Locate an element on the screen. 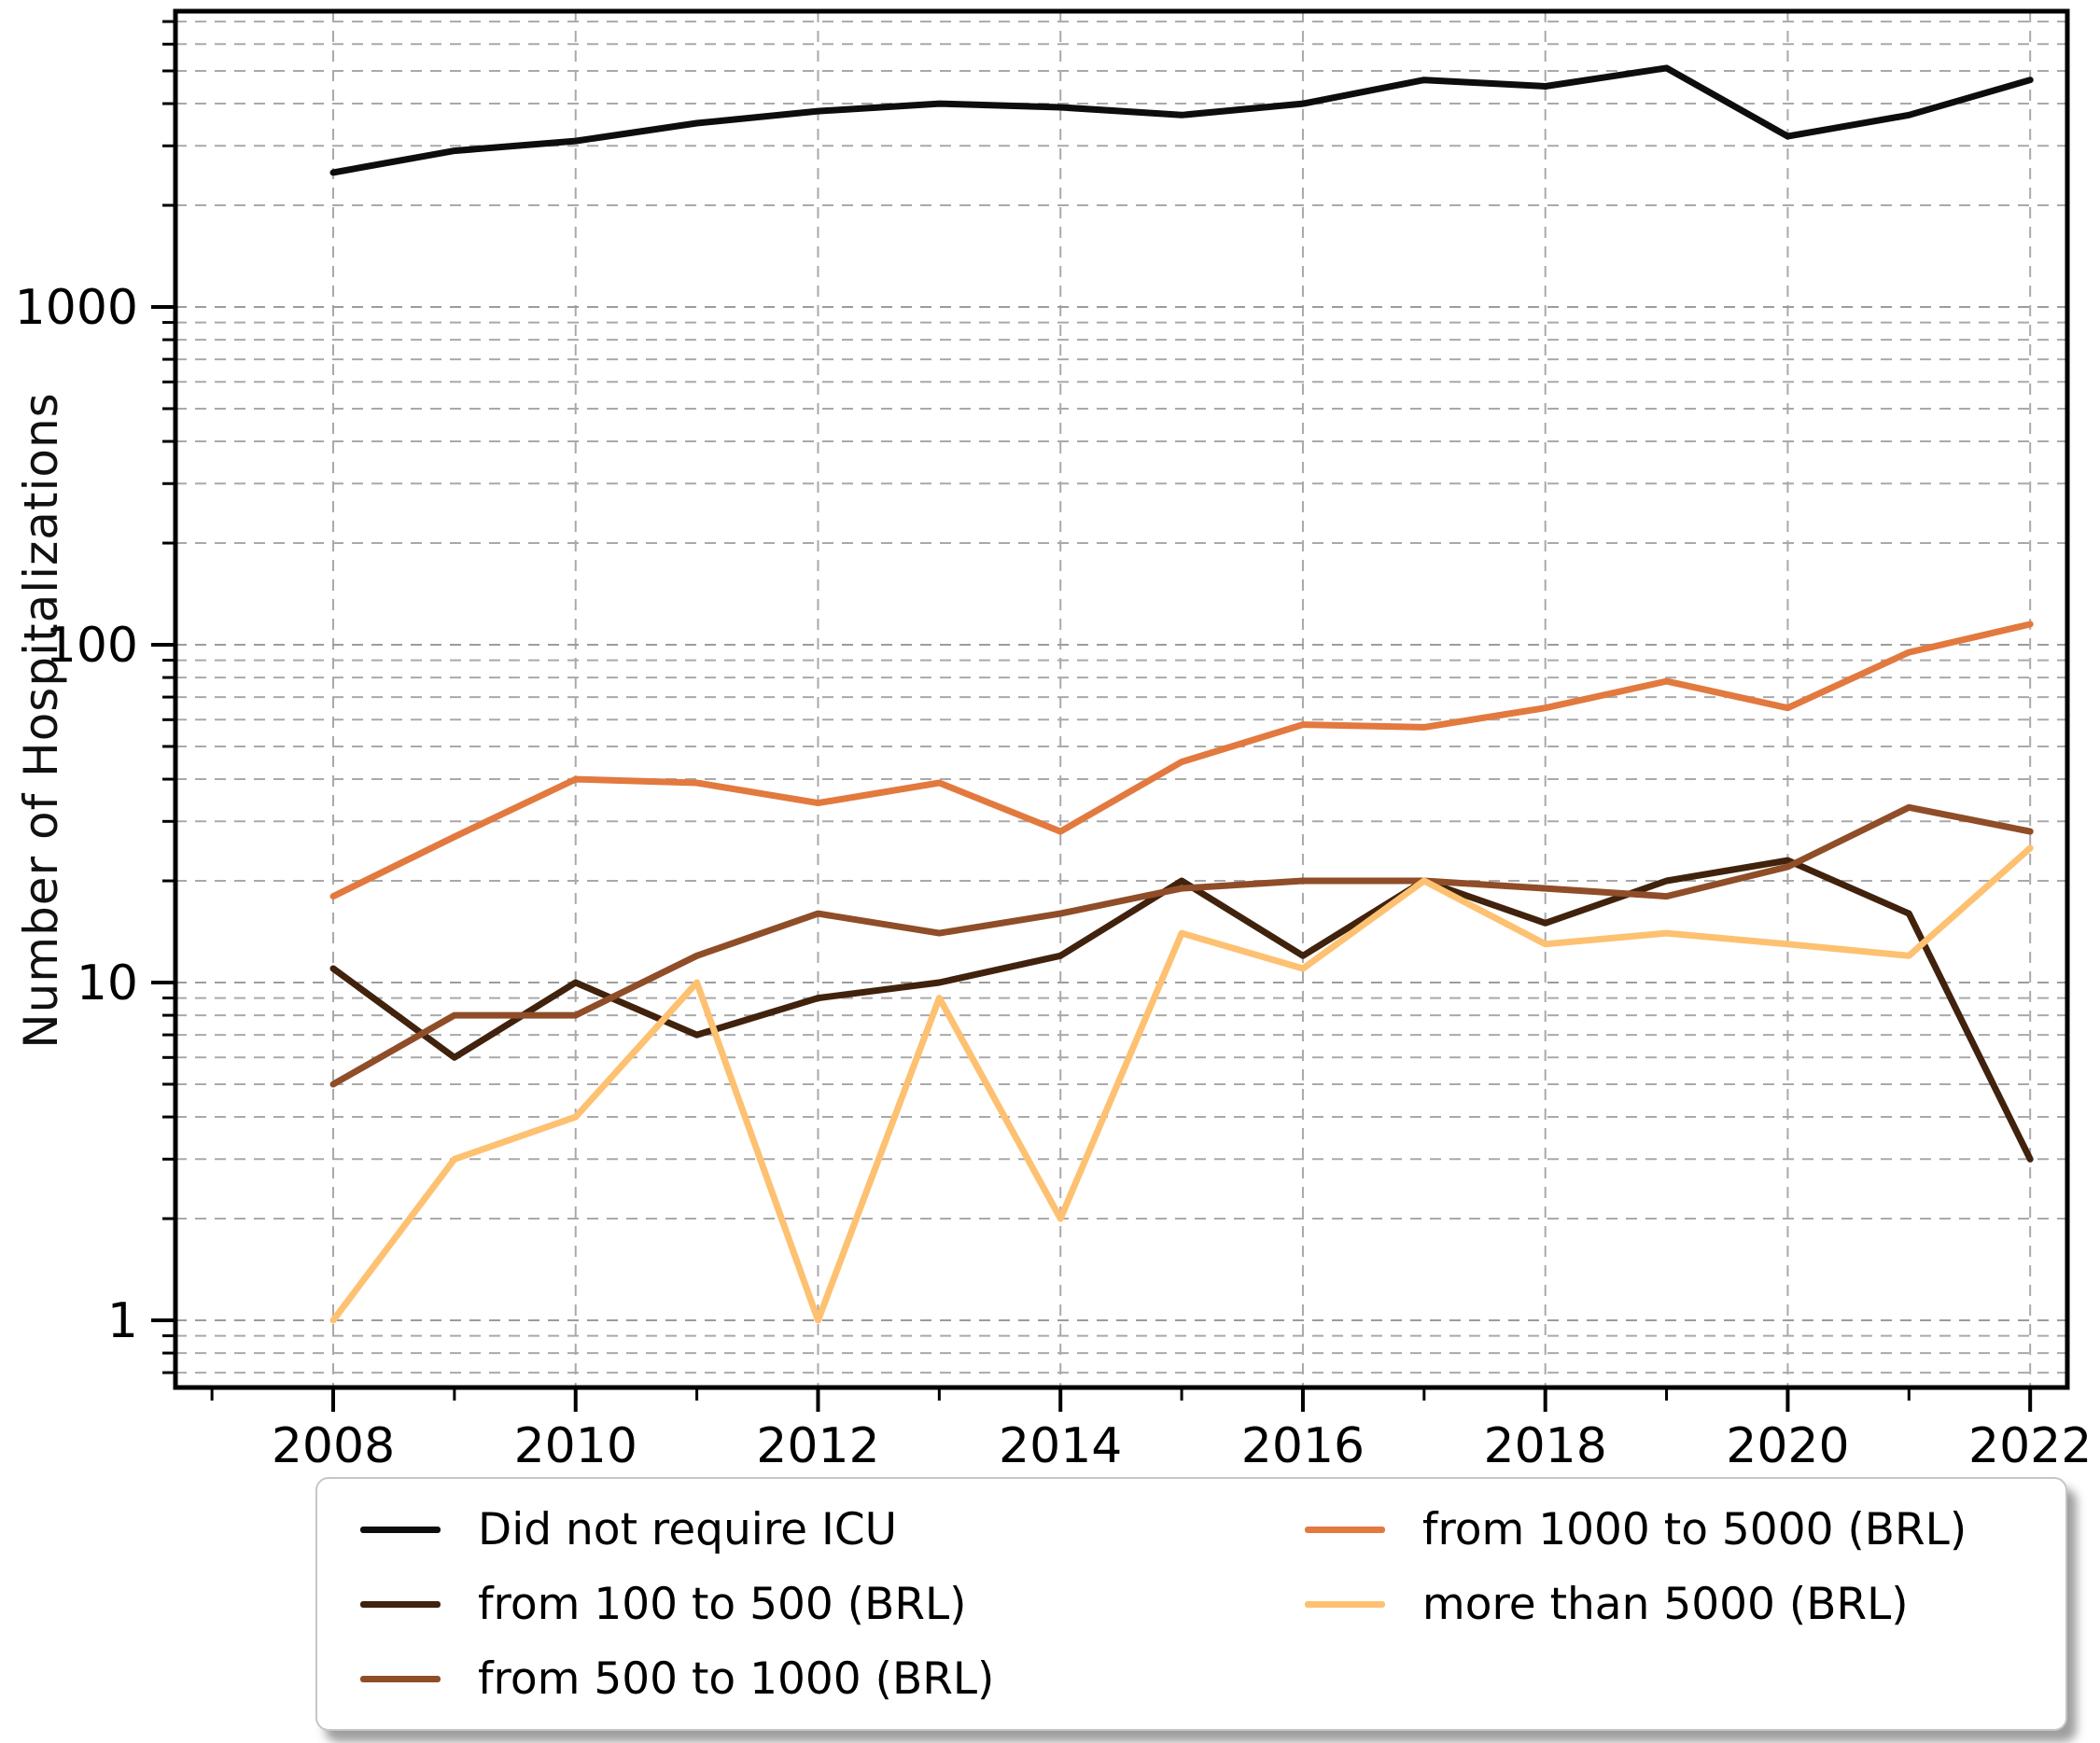 The width and height of the screenshot is (2100, 1743). x-tick-label-2010: 2010 is located at coordinates (575, 1446).